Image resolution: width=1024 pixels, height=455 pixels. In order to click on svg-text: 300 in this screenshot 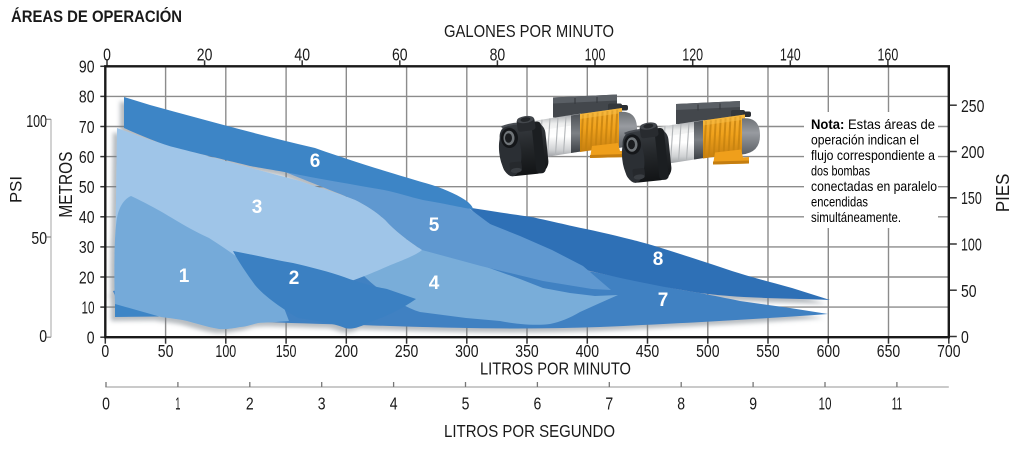, I will do `click(466, 351)`.